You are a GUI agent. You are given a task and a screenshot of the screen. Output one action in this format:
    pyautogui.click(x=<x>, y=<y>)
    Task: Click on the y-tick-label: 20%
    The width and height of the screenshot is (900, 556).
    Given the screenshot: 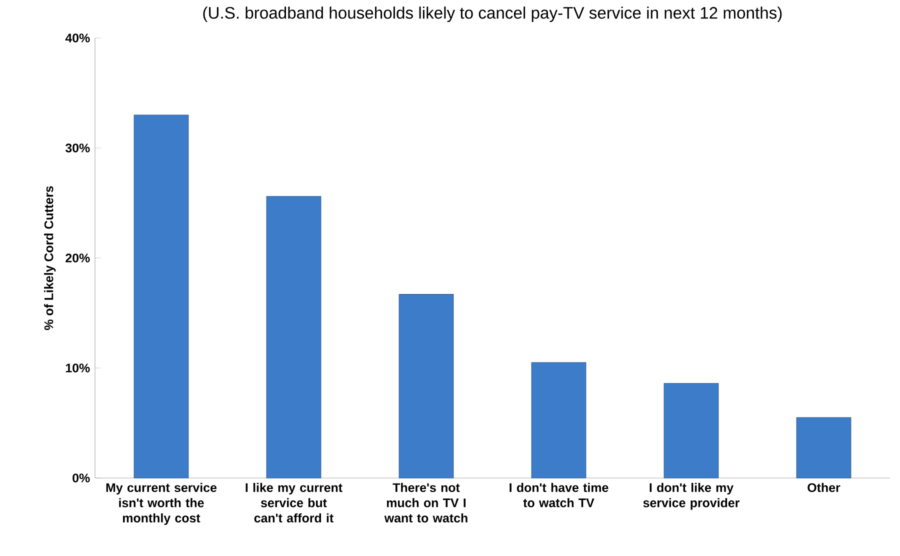 What is the action you would take?
    pyautogui.click(x=78, y=258)
    